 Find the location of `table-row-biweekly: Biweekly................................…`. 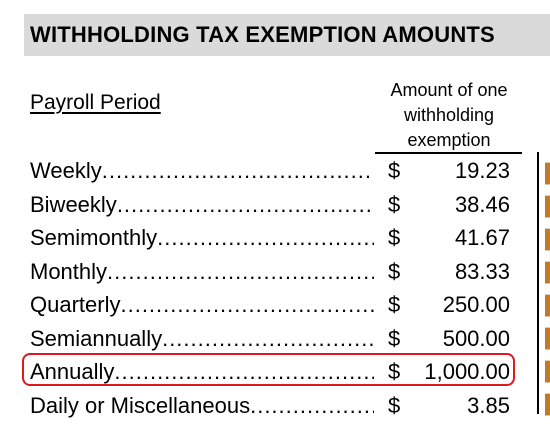

table-row-biweekly: Biweekly................................… is located at coordinates (280, 206).